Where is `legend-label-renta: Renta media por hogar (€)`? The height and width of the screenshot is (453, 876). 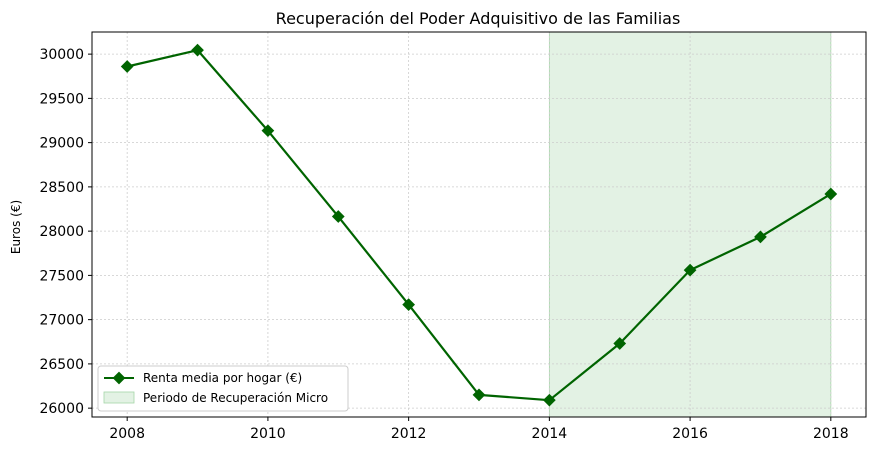 legend-label-renta: Renta media por hogar (€) is located at coordinates (222, 378).